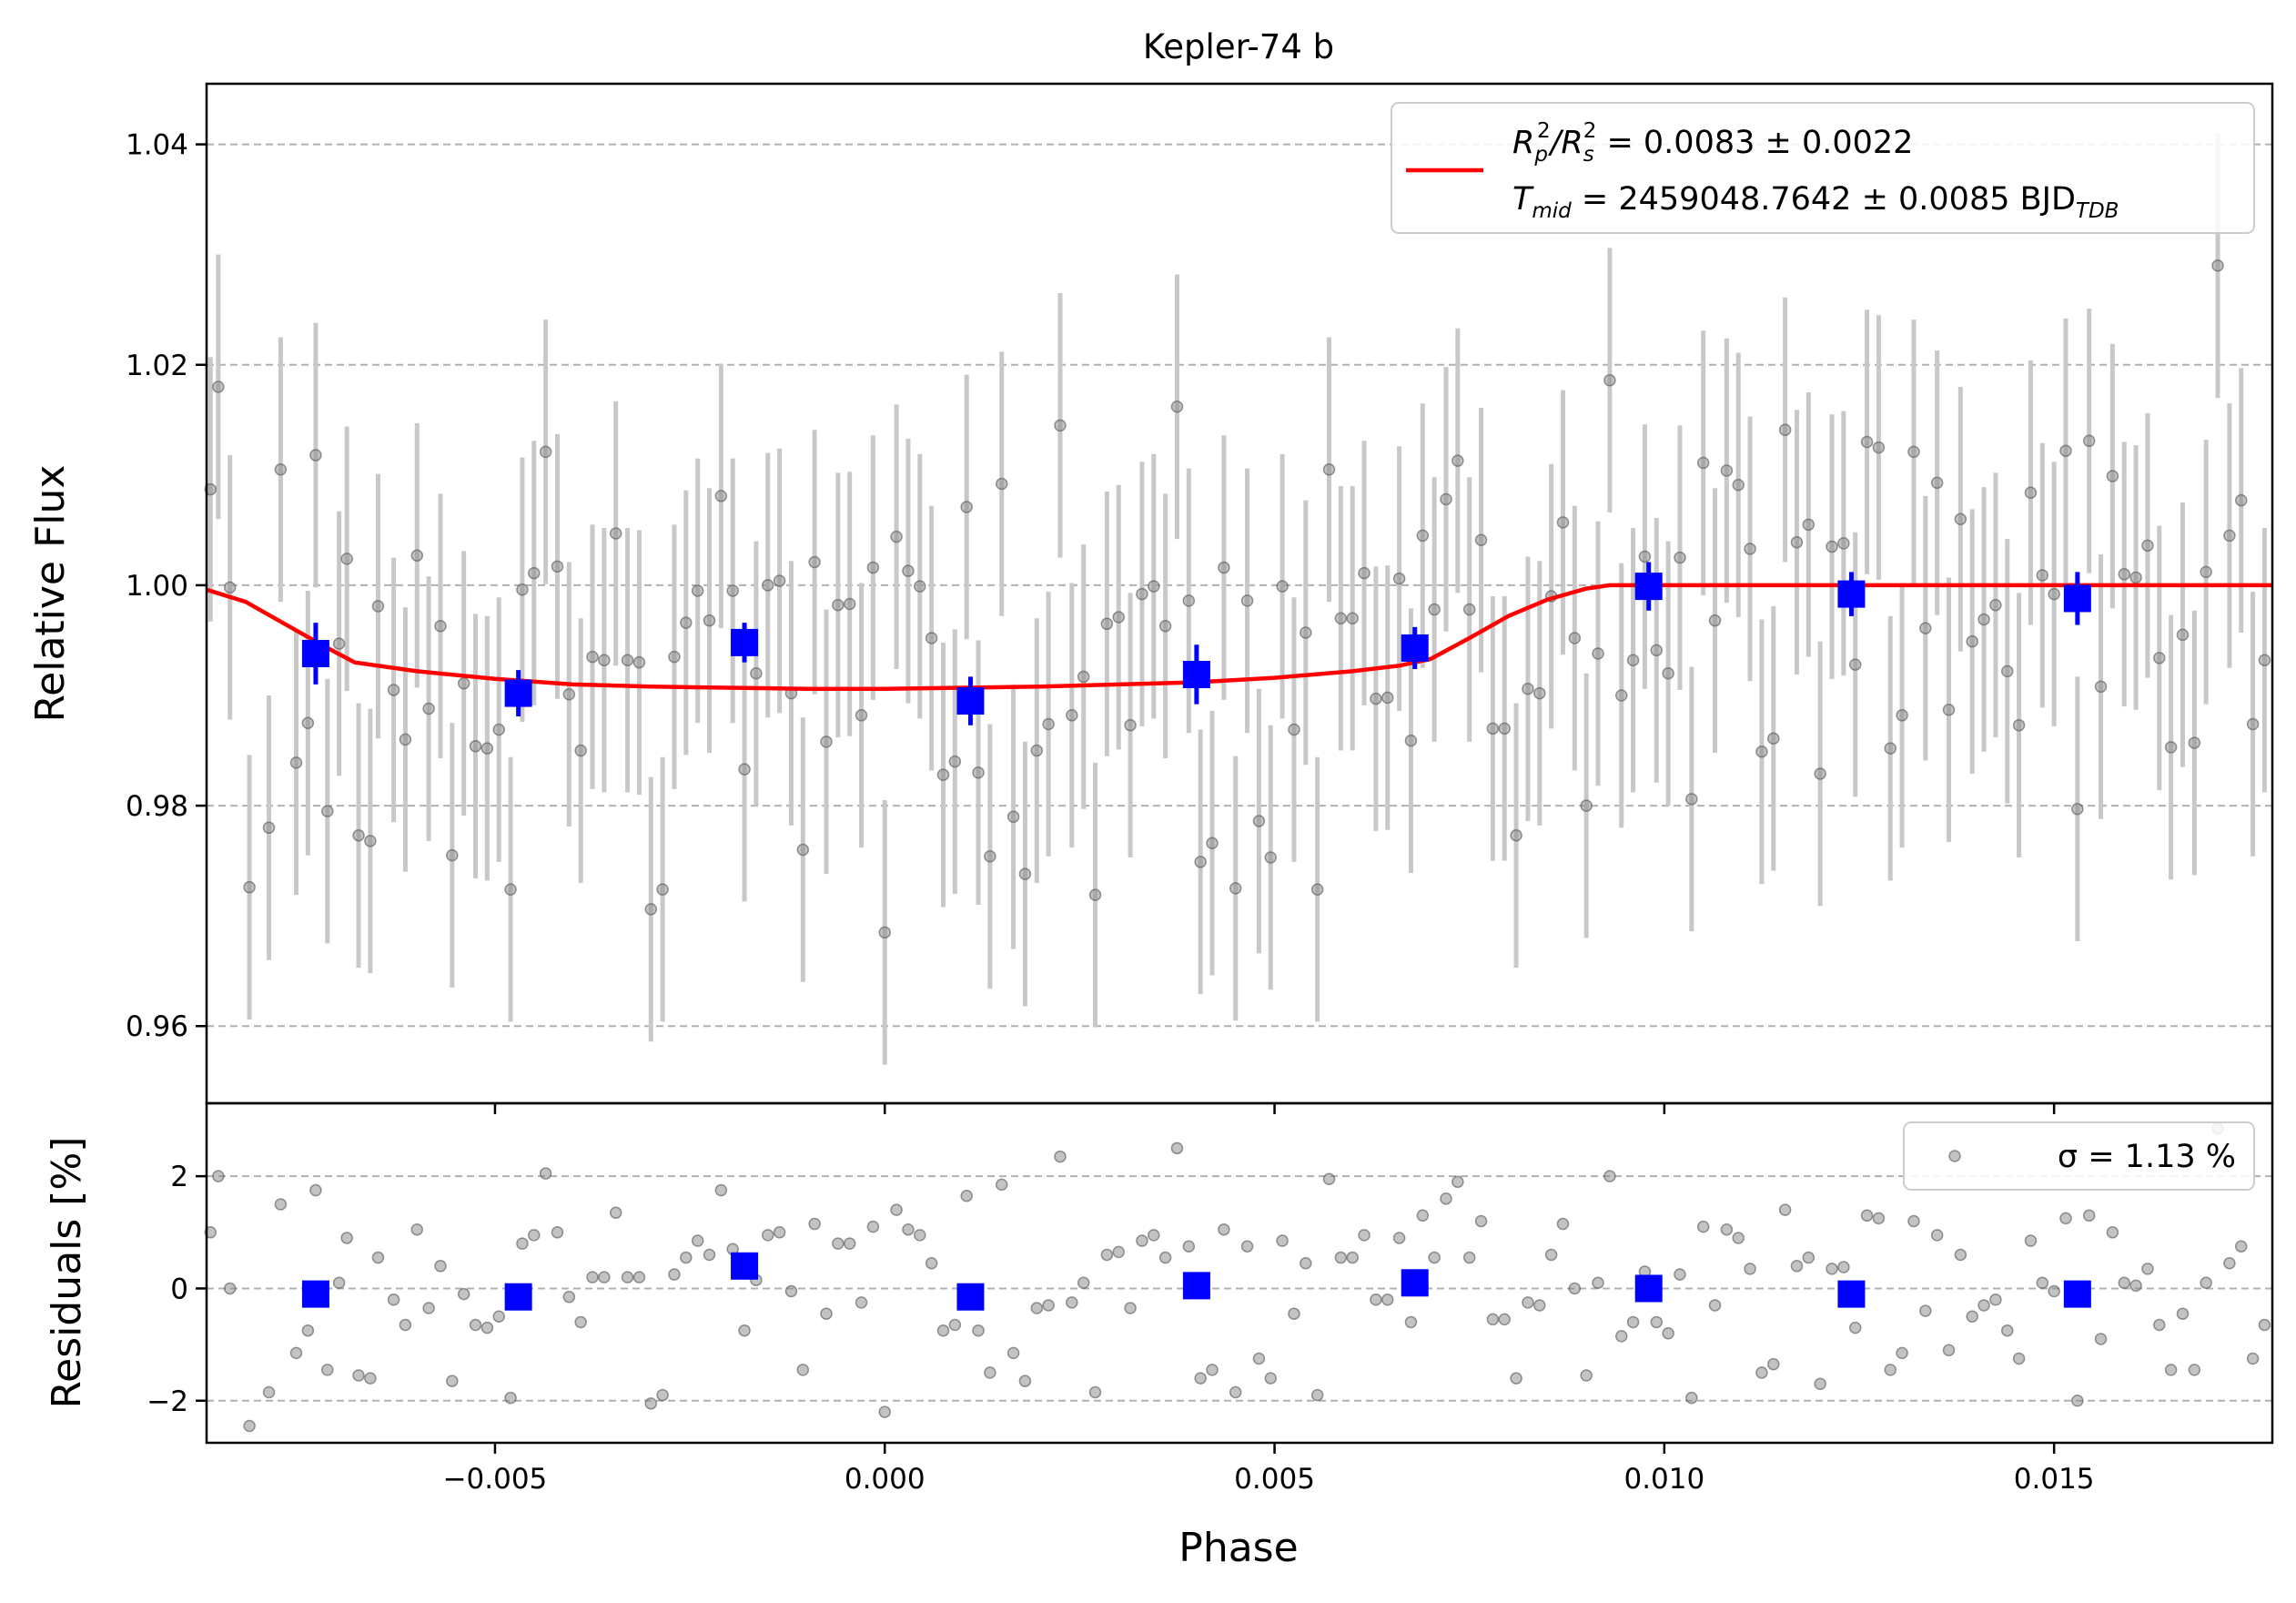  I want to click on bottom-panel-y-ticks: −2 0 2, so click(177, 1289).